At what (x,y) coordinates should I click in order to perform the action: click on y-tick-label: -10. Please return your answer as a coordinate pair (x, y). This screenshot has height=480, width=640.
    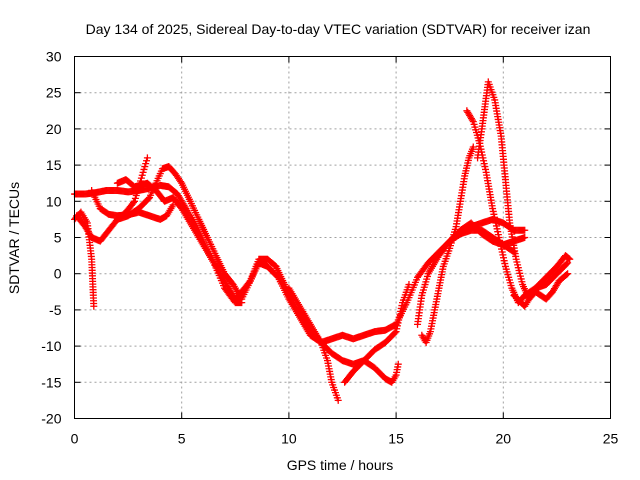
    Looking at the image, I should click on (51, 346).